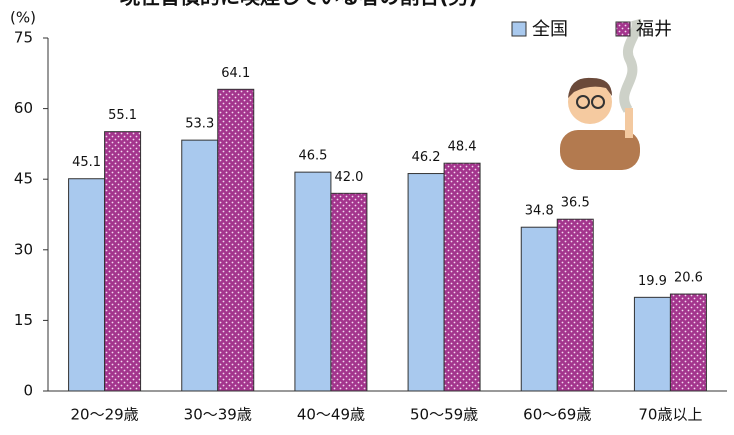 This screenshot has height=435, width=734. What do you see at coordinates (670, 415) in the screenshot?
I see `x-tick-label: 70歳以上` at bounding box center [670, 415].